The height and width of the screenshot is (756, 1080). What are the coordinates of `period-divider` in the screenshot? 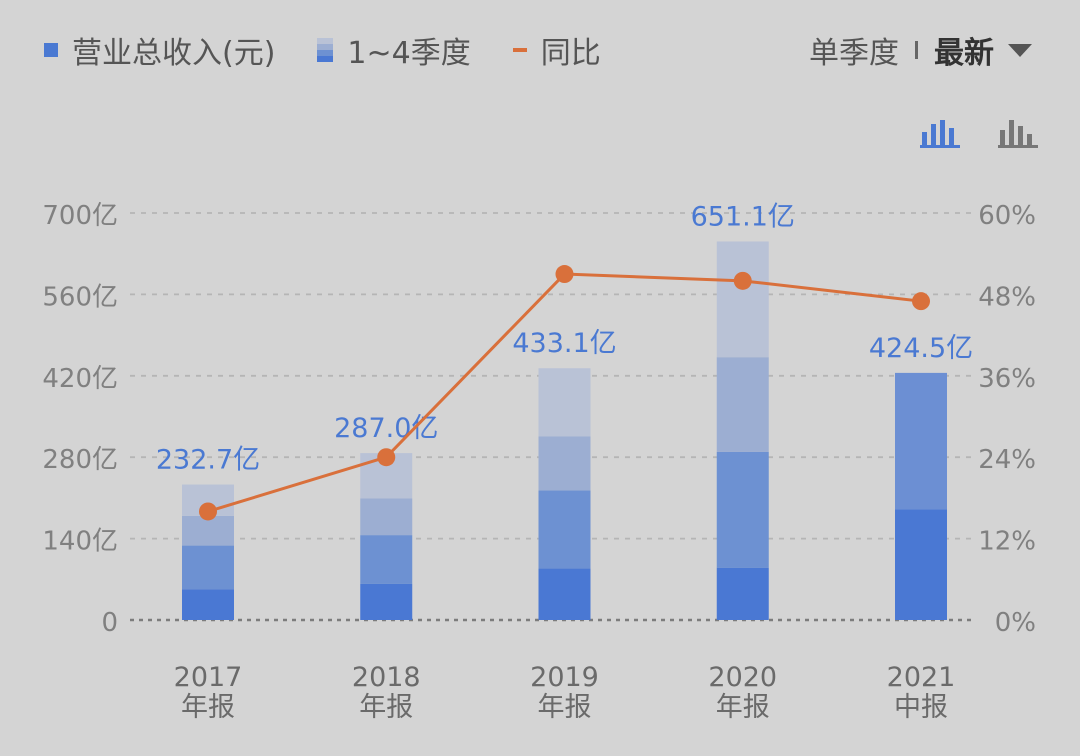 It's located at (916, 50).